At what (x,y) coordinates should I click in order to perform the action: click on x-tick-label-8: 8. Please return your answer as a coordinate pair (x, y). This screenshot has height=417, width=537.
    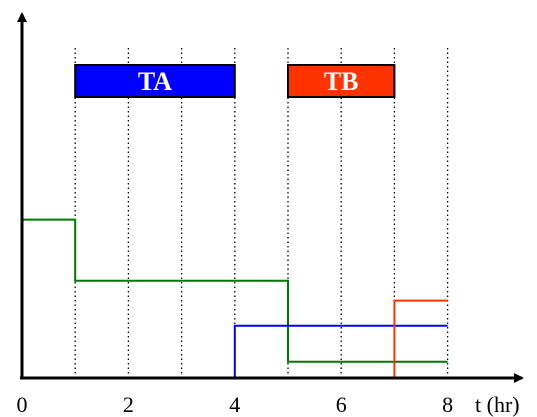
    Looking at the image, I should click on (447, 404).